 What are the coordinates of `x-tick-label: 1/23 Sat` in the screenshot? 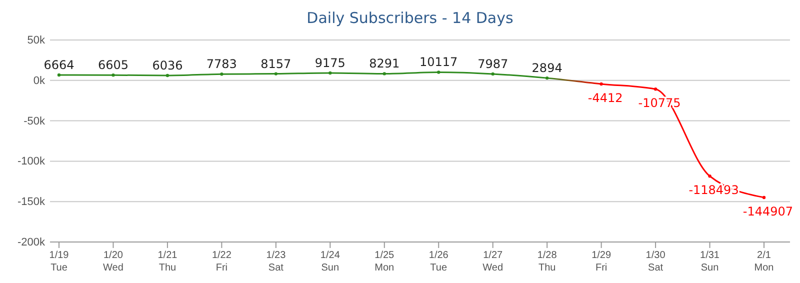 It's located at (276, 262).